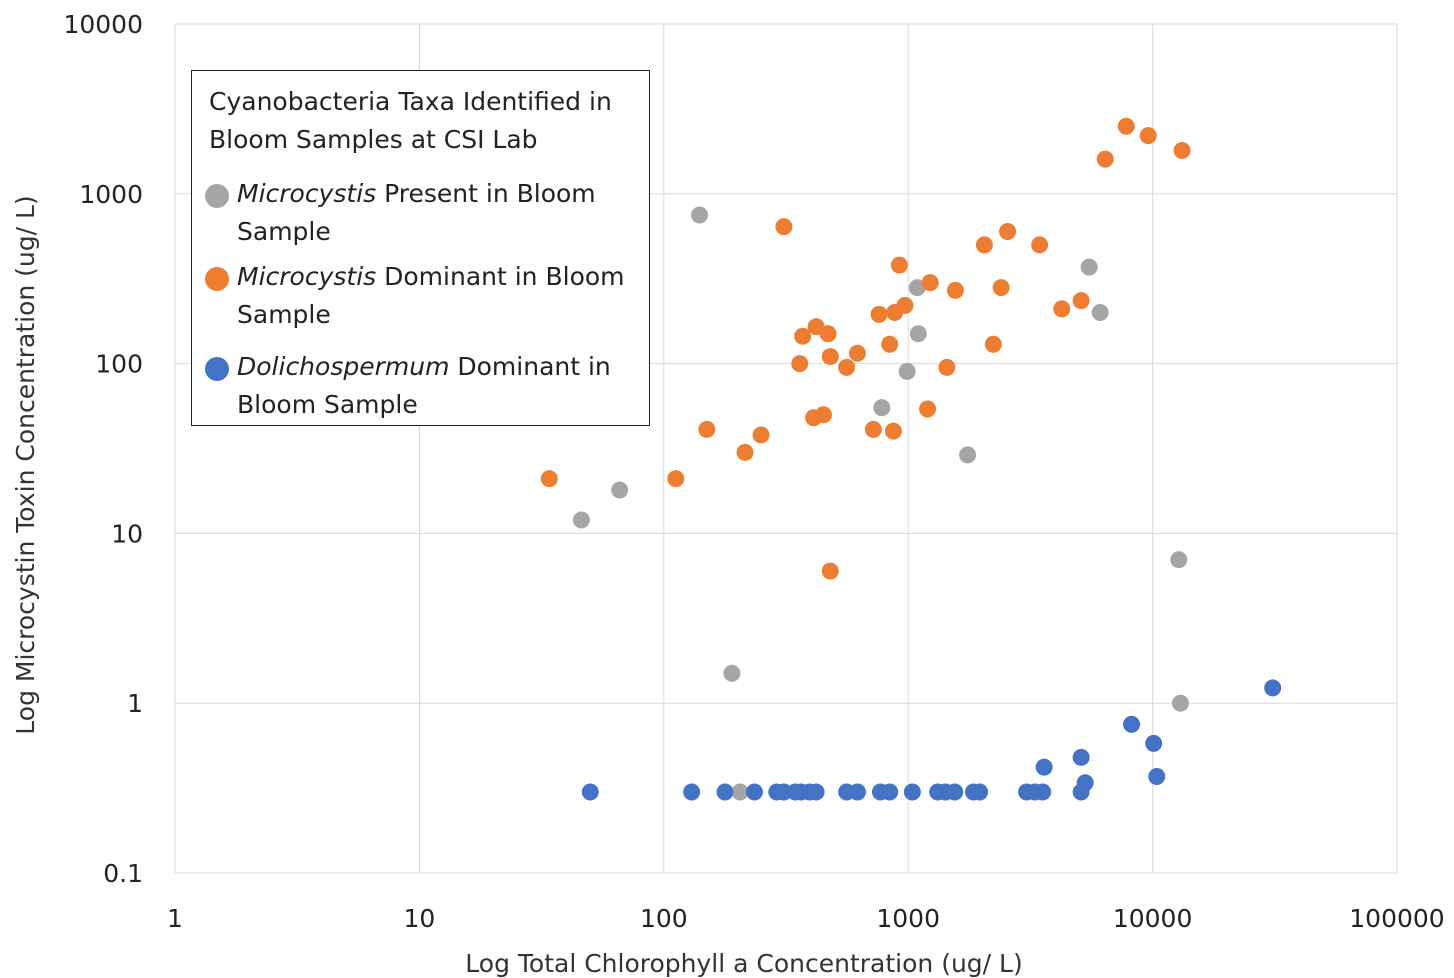  What do you see at coordinates (119, 364) in the screenshot?
I see `y-tick-label: 100` at bounding box center [119, 364].